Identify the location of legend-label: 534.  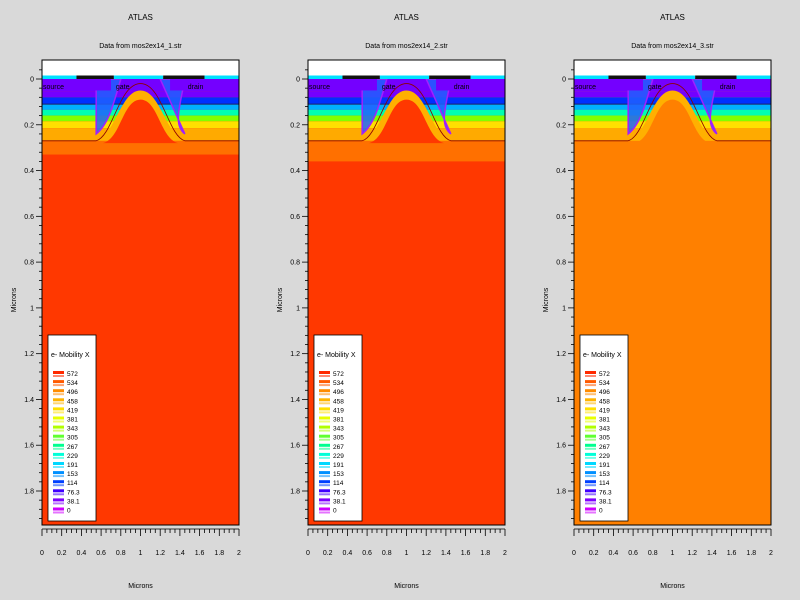
(604, 383).